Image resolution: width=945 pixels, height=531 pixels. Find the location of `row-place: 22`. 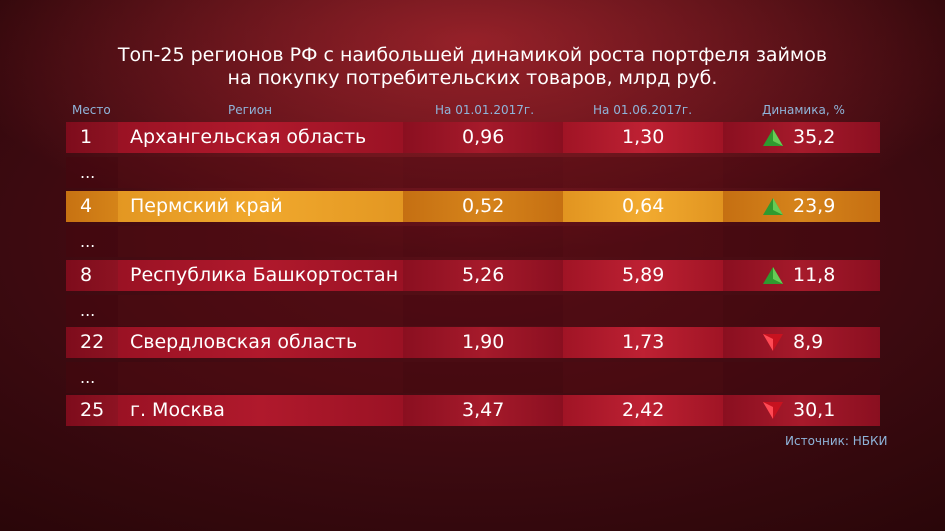

row-place: 22 is located at coordinates (92, 342).